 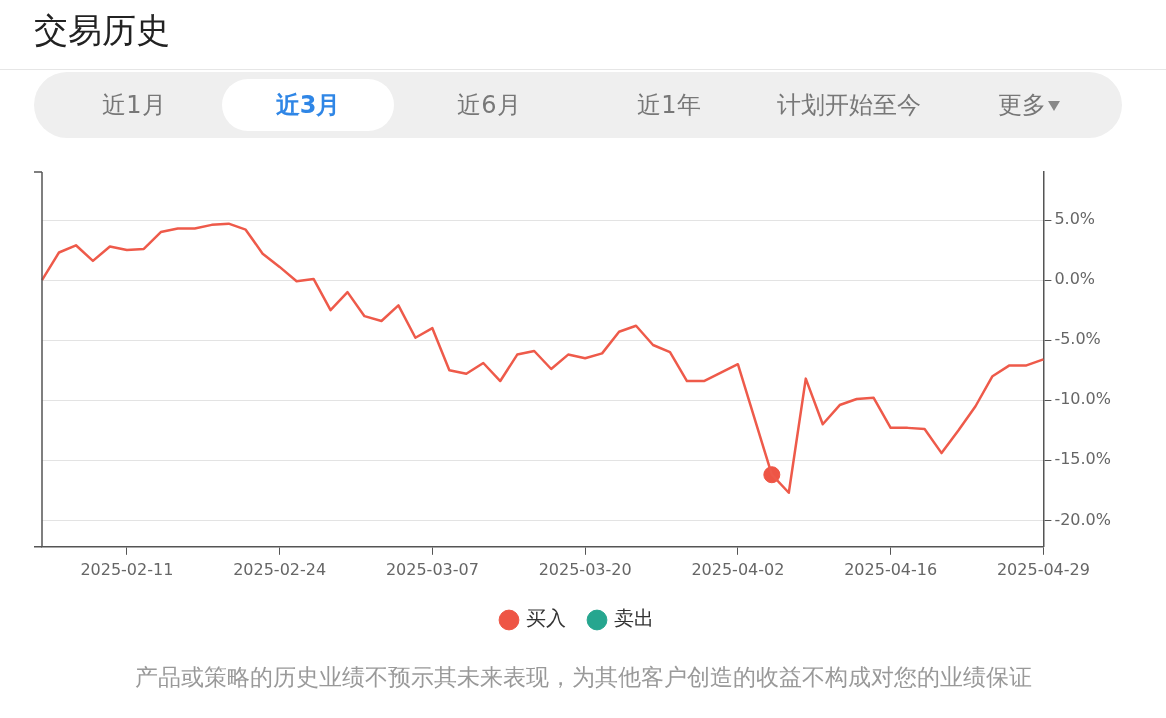 I want to click on text: 近6月, so click(x=489, y=105).